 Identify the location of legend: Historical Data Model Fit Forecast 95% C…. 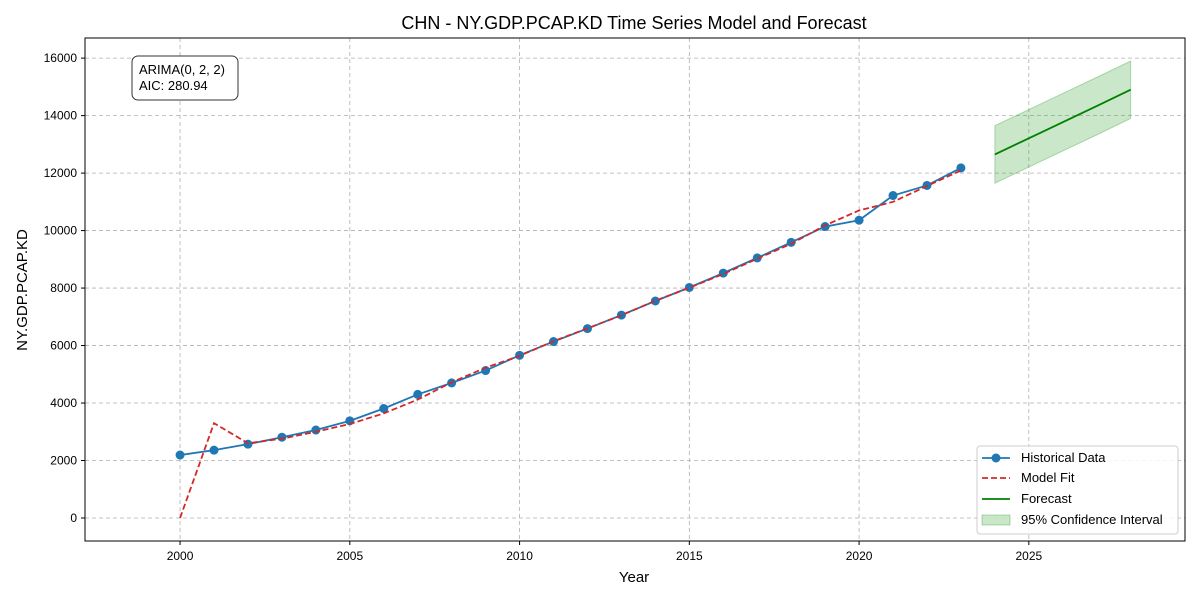
(1077, 490).